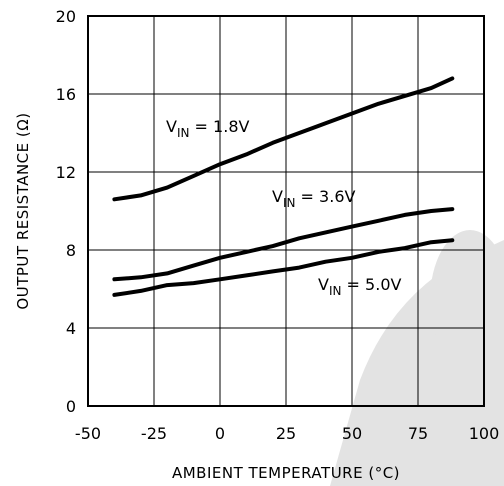 Image resolution: width=504 pixels, height=486 pixels. I want to click on y-axis-label: OUTPUT RESISTANCE (Ω), so click(23, 210).